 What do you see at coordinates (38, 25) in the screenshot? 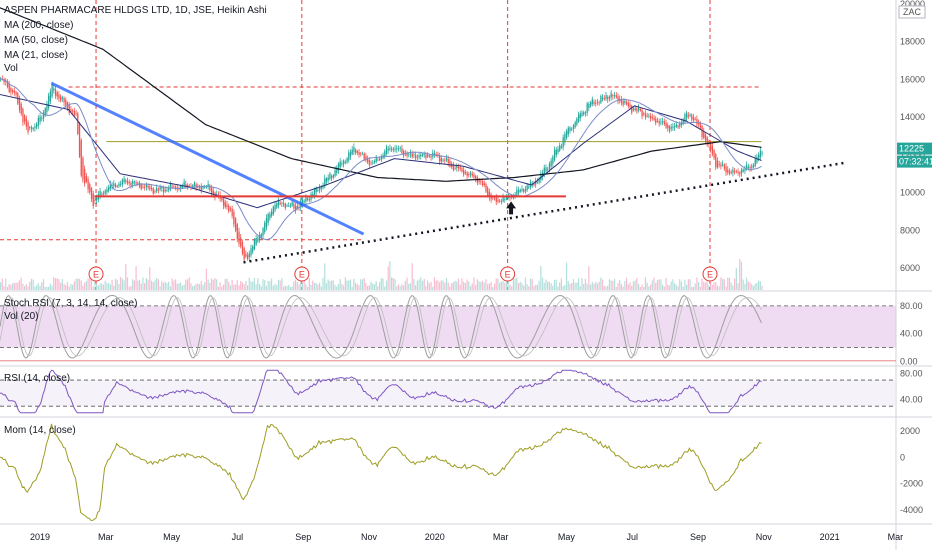
I see `legend-ma200: MA (200, close)` at bounding box center [38, 25].